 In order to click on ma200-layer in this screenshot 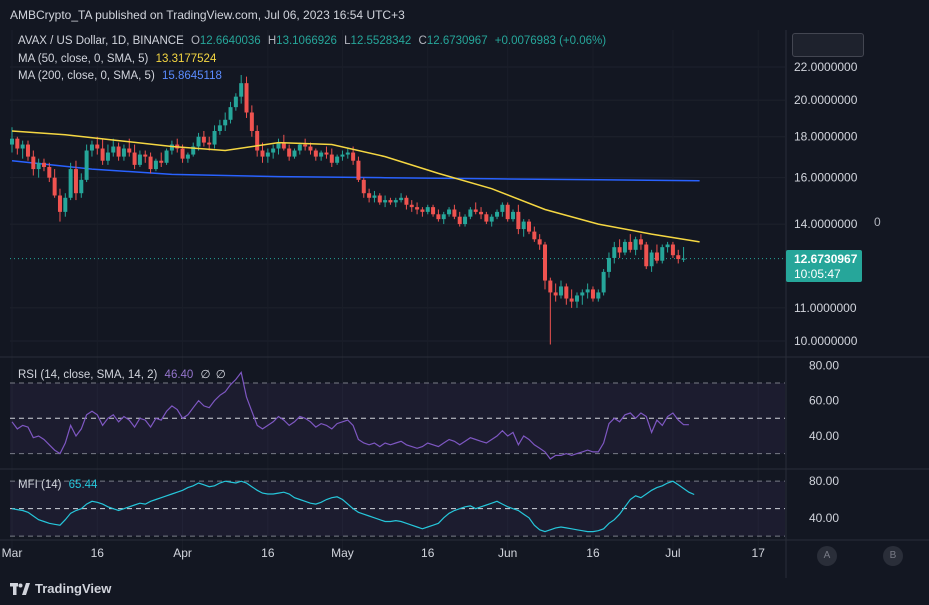, I will do `click(355, 170)`.